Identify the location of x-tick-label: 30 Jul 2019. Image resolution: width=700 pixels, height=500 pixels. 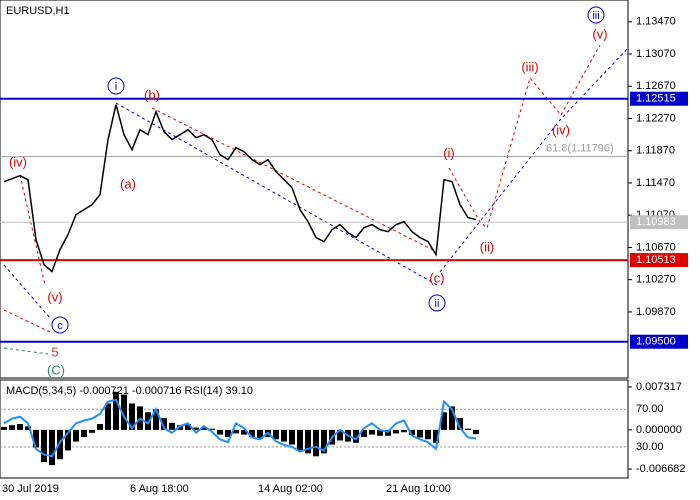
(30, 489).